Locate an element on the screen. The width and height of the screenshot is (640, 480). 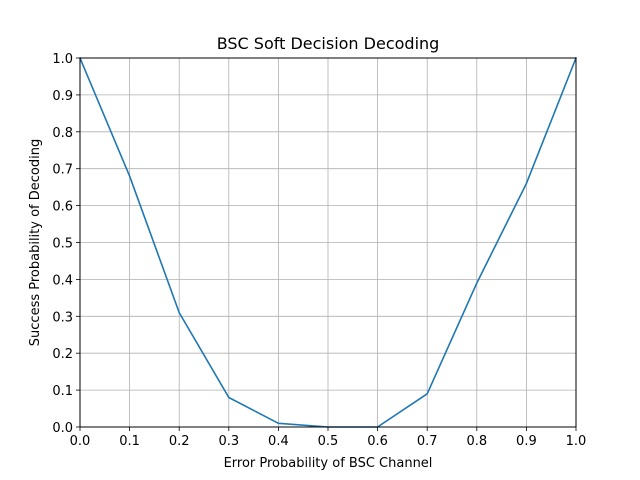
y-tick-label: 0.7 is located at coordinates (62, 170).